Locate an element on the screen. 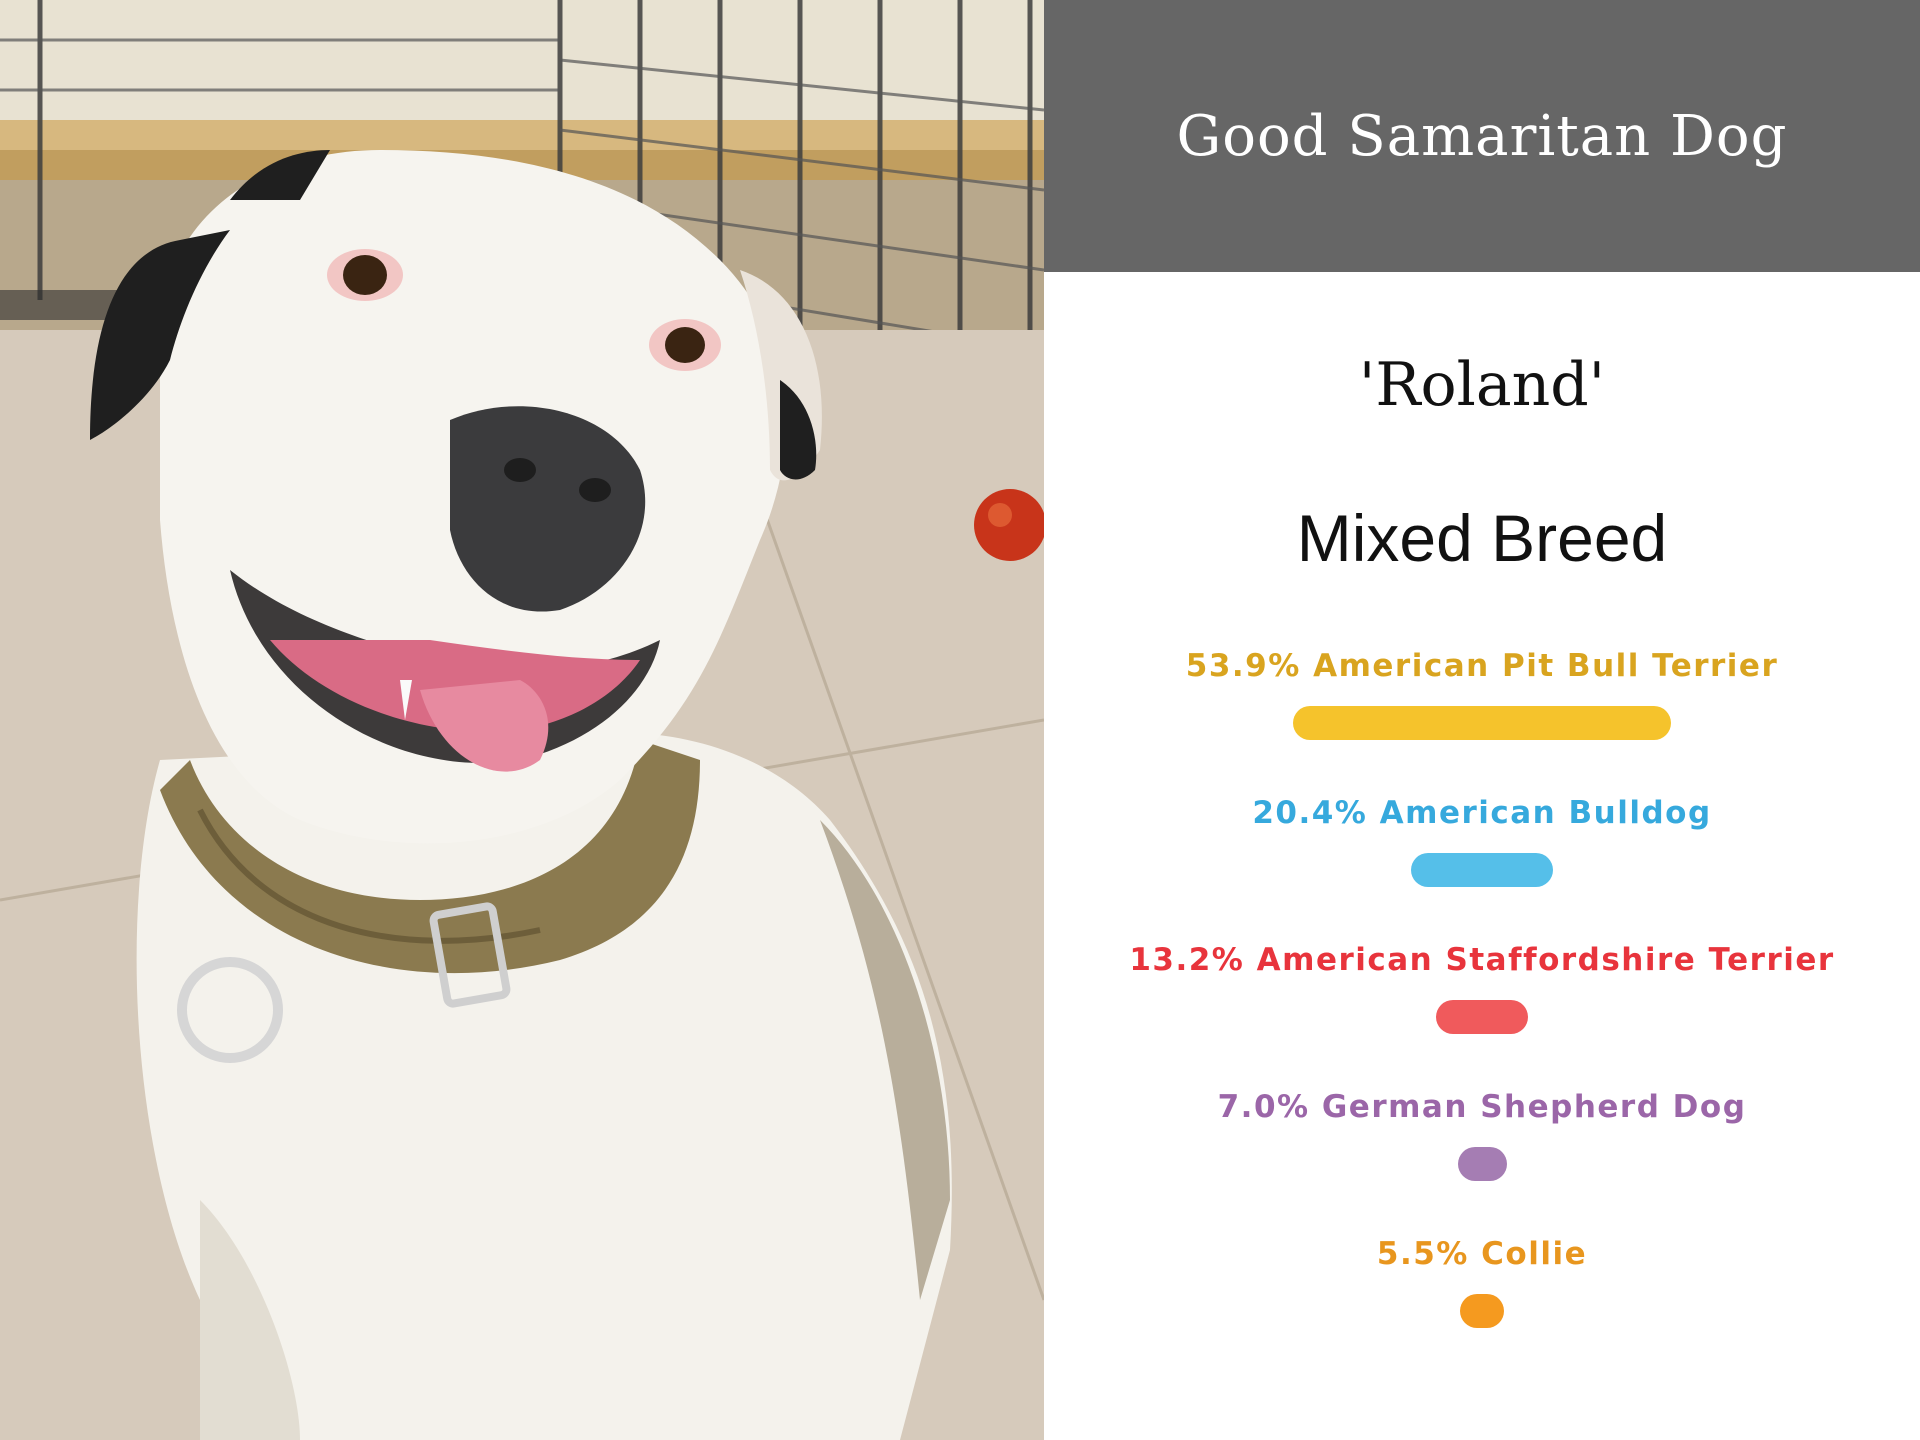 Image resolution: width=1920 pixels, height=1440 pixels. breed-label: 13.2% American Staffordshire Terrier is located at coordinates (1482, 960).